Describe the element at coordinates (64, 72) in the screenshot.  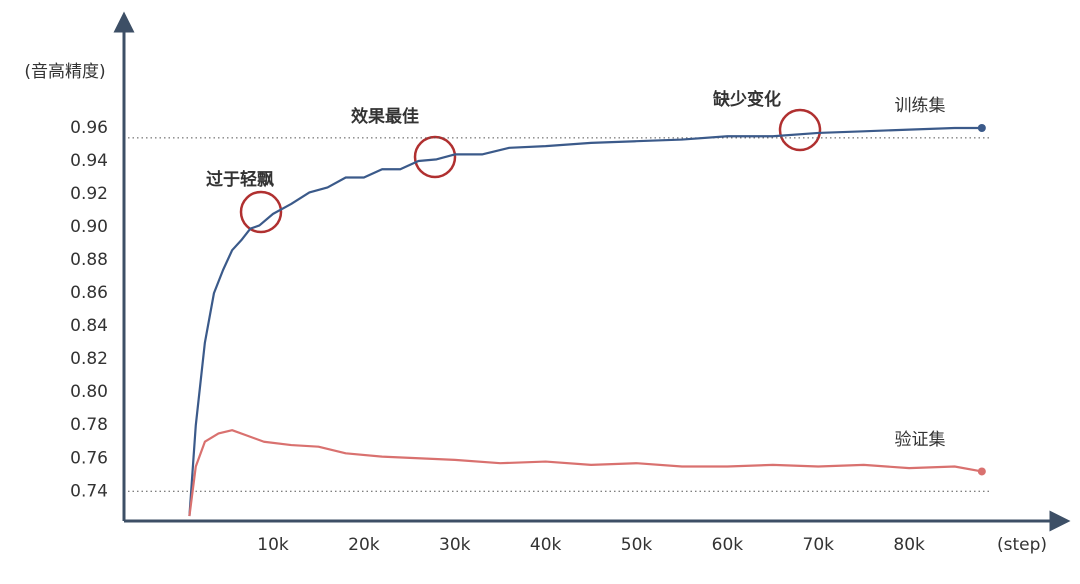
I see `y-axis-label: (音高精度)` at that location.